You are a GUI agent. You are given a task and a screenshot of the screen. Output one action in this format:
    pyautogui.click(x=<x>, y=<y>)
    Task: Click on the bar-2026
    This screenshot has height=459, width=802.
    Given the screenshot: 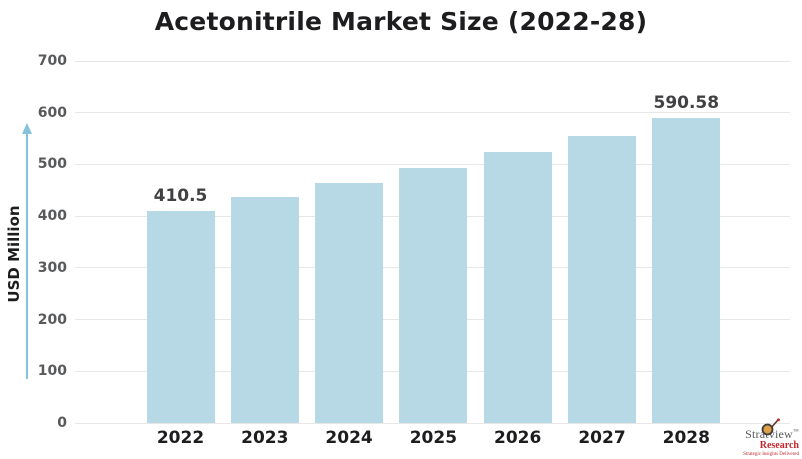 What is the action you would take?
    pyautogui.click(x=517, y=287)
    